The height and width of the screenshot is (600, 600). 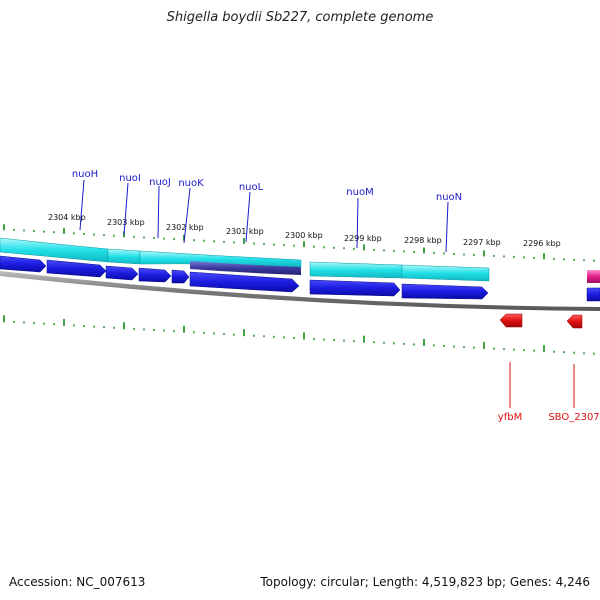 What do you see at coordinates (300, 17) in the screenshot?
I see `map-title: Shigella boydii Sb227, complete genome` at bounding box center [300, 17].